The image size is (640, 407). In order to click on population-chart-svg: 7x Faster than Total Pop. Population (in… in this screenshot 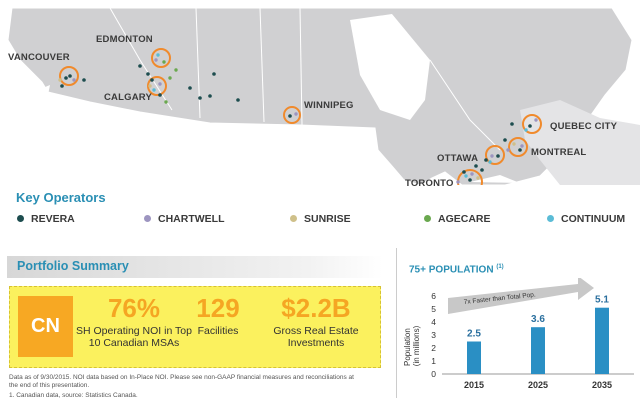, I will do `click(518, 333)`.